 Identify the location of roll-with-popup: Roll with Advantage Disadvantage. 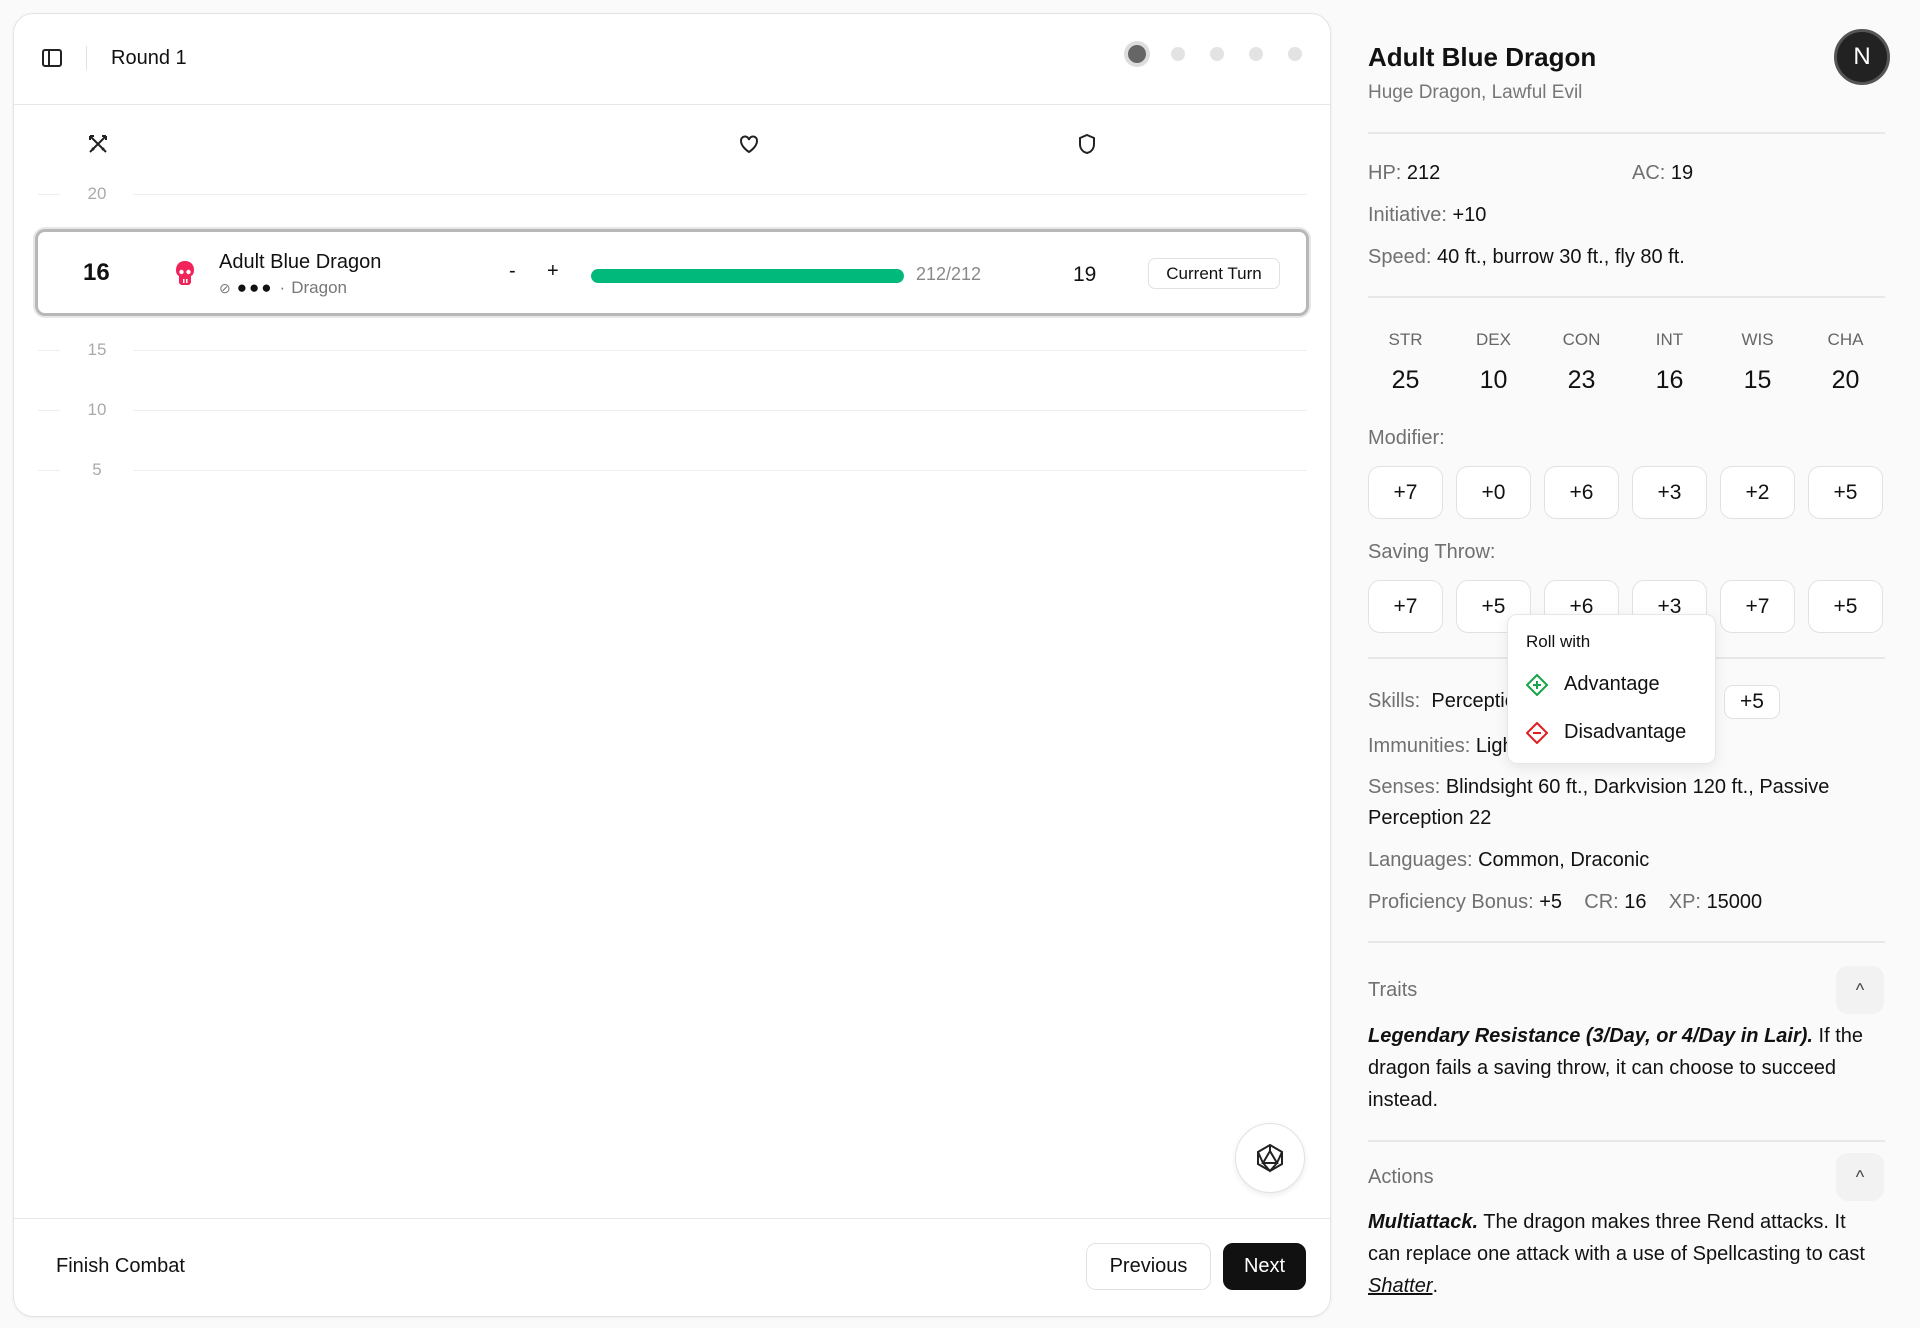
(1611, 689).